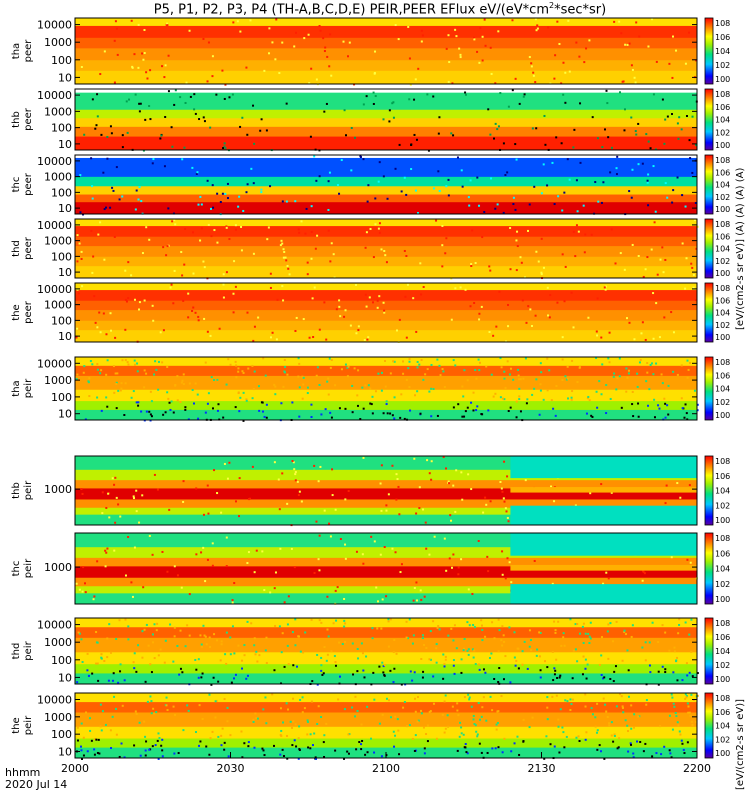  What do you see at coordinates (36, 784) in the screenshot?
I see `date-label: 2020 Jul 14` at bounding box center [36, 784].